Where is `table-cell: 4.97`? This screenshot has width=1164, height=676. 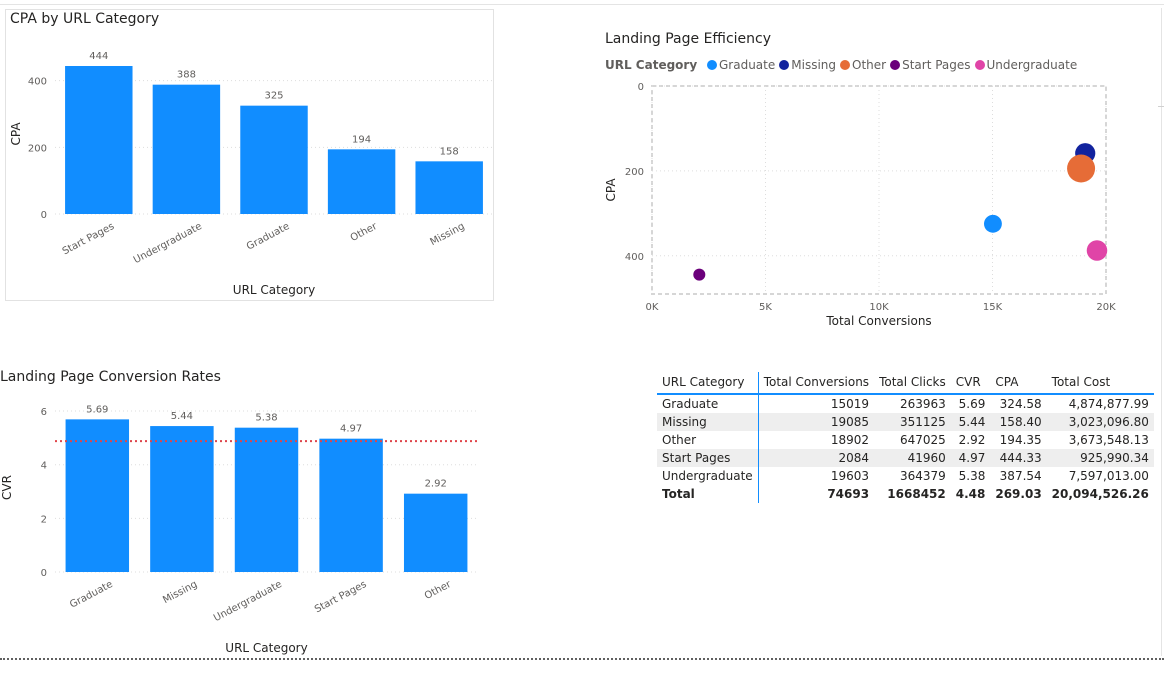
table-cell: 4.97 is located at coordinates (970, 458).